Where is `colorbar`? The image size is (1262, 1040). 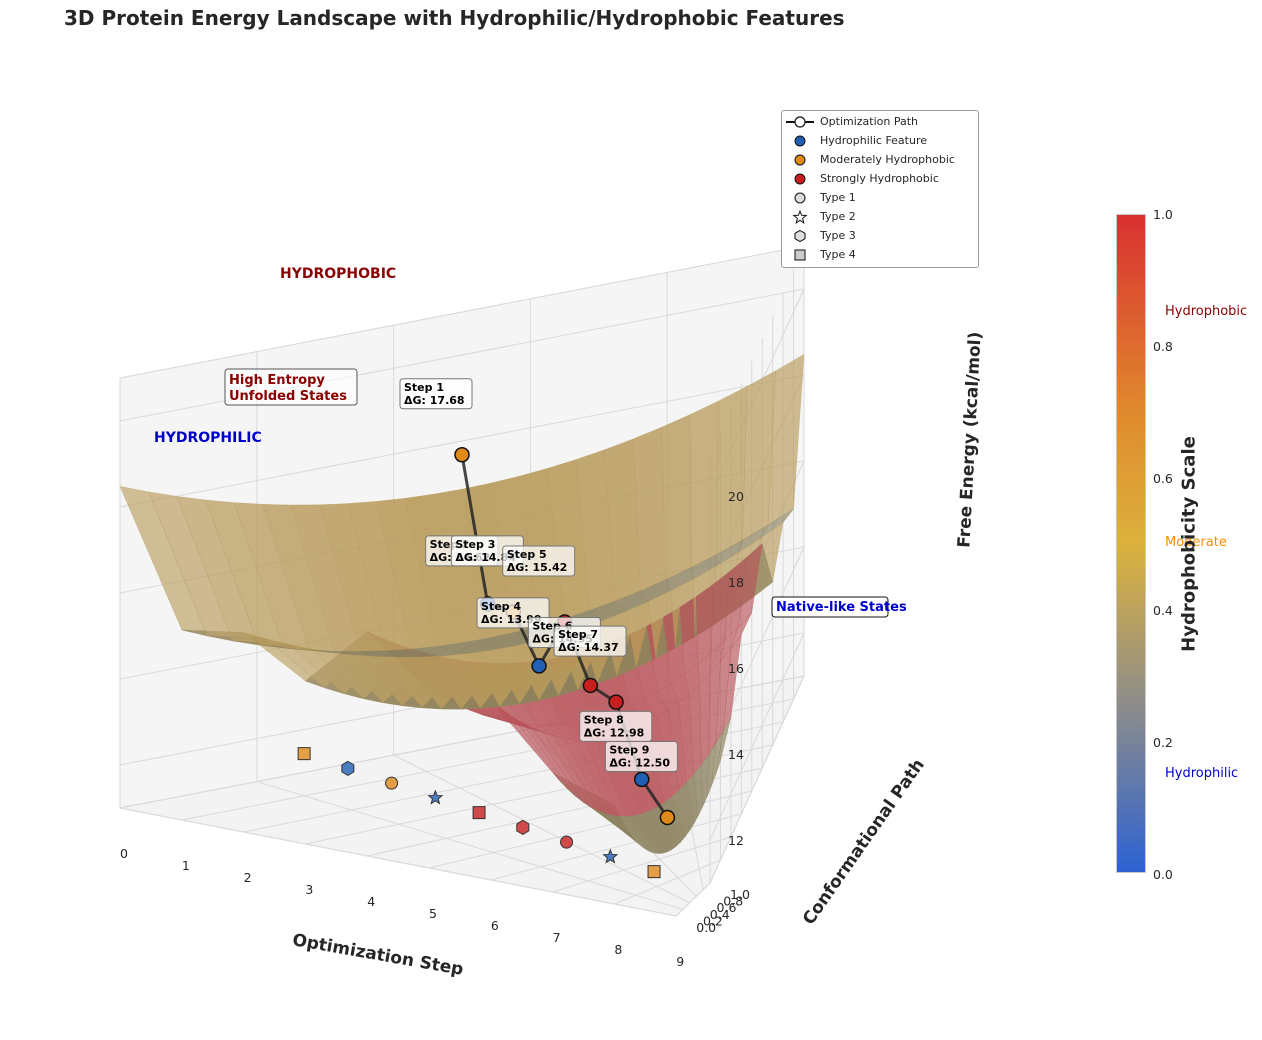 colorbar is located at coordinates (1131, 543).